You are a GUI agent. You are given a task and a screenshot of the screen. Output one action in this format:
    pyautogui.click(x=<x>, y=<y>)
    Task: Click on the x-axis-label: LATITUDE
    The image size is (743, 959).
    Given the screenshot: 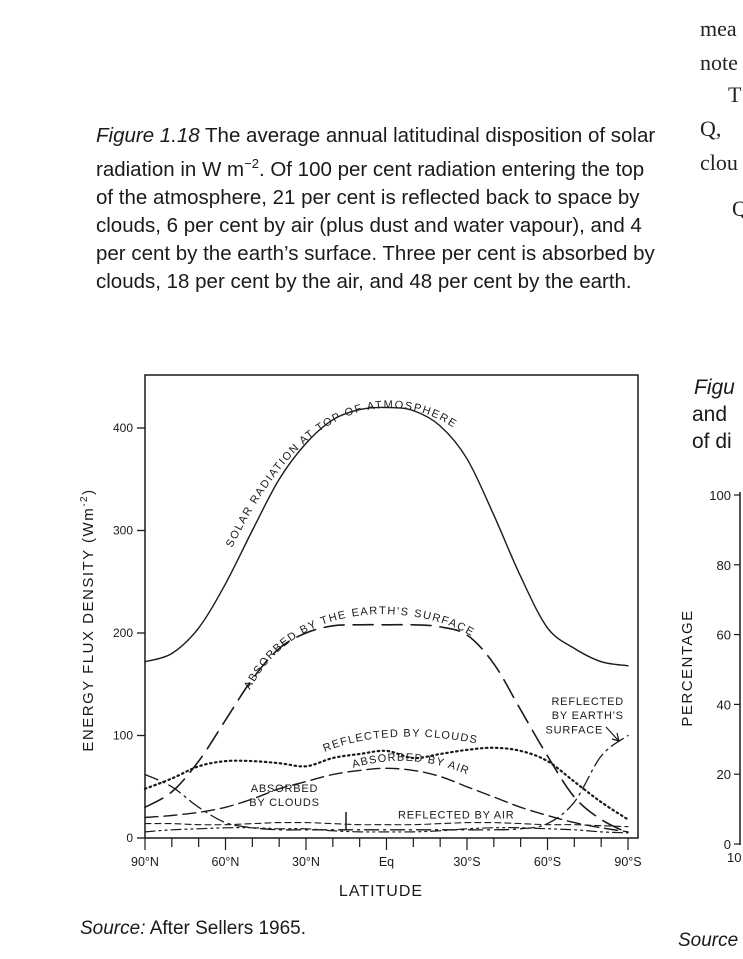 What is the action you would take?
    pyautogui.click(x=381, y=891)
    